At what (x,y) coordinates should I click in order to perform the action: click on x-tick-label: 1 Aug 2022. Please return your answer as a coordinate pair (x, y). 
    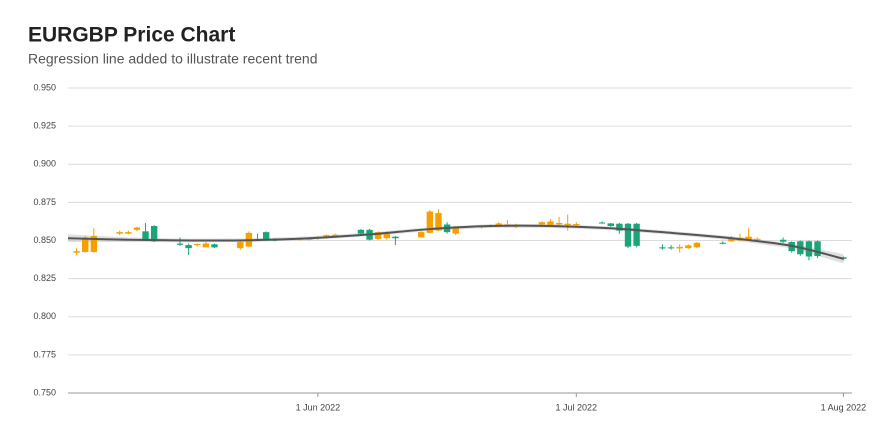
    Looking at the image, I should click on (844, 407).